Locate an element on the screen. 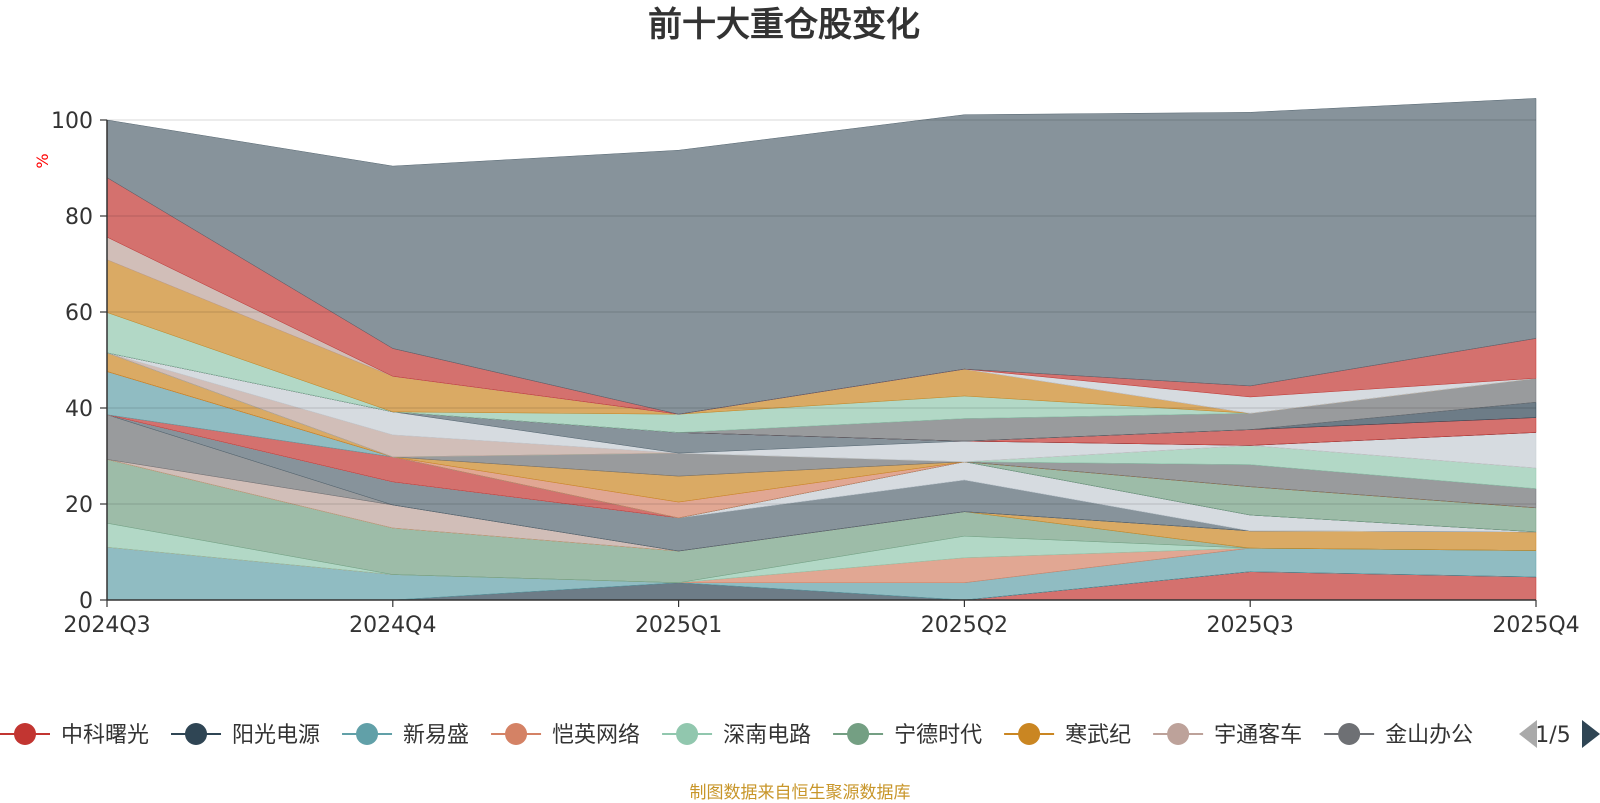  x-tick-label: 2025Q4 is located at coordinates (1535, 625).